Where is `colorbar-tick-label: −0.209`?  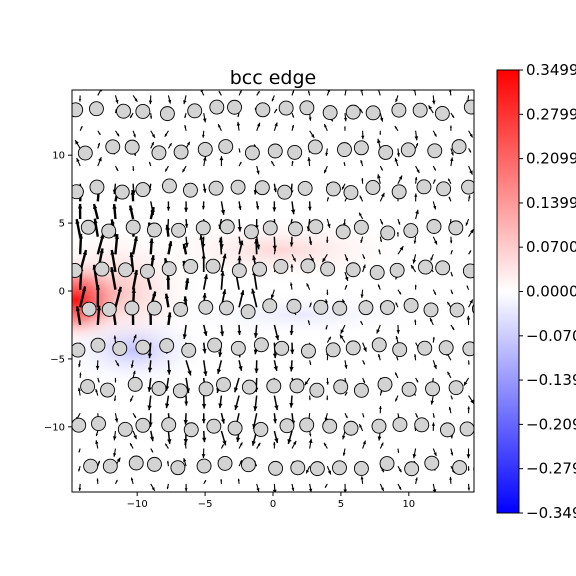 colorbar-tick-label: −0.209 is located at coordinates (551, 424).